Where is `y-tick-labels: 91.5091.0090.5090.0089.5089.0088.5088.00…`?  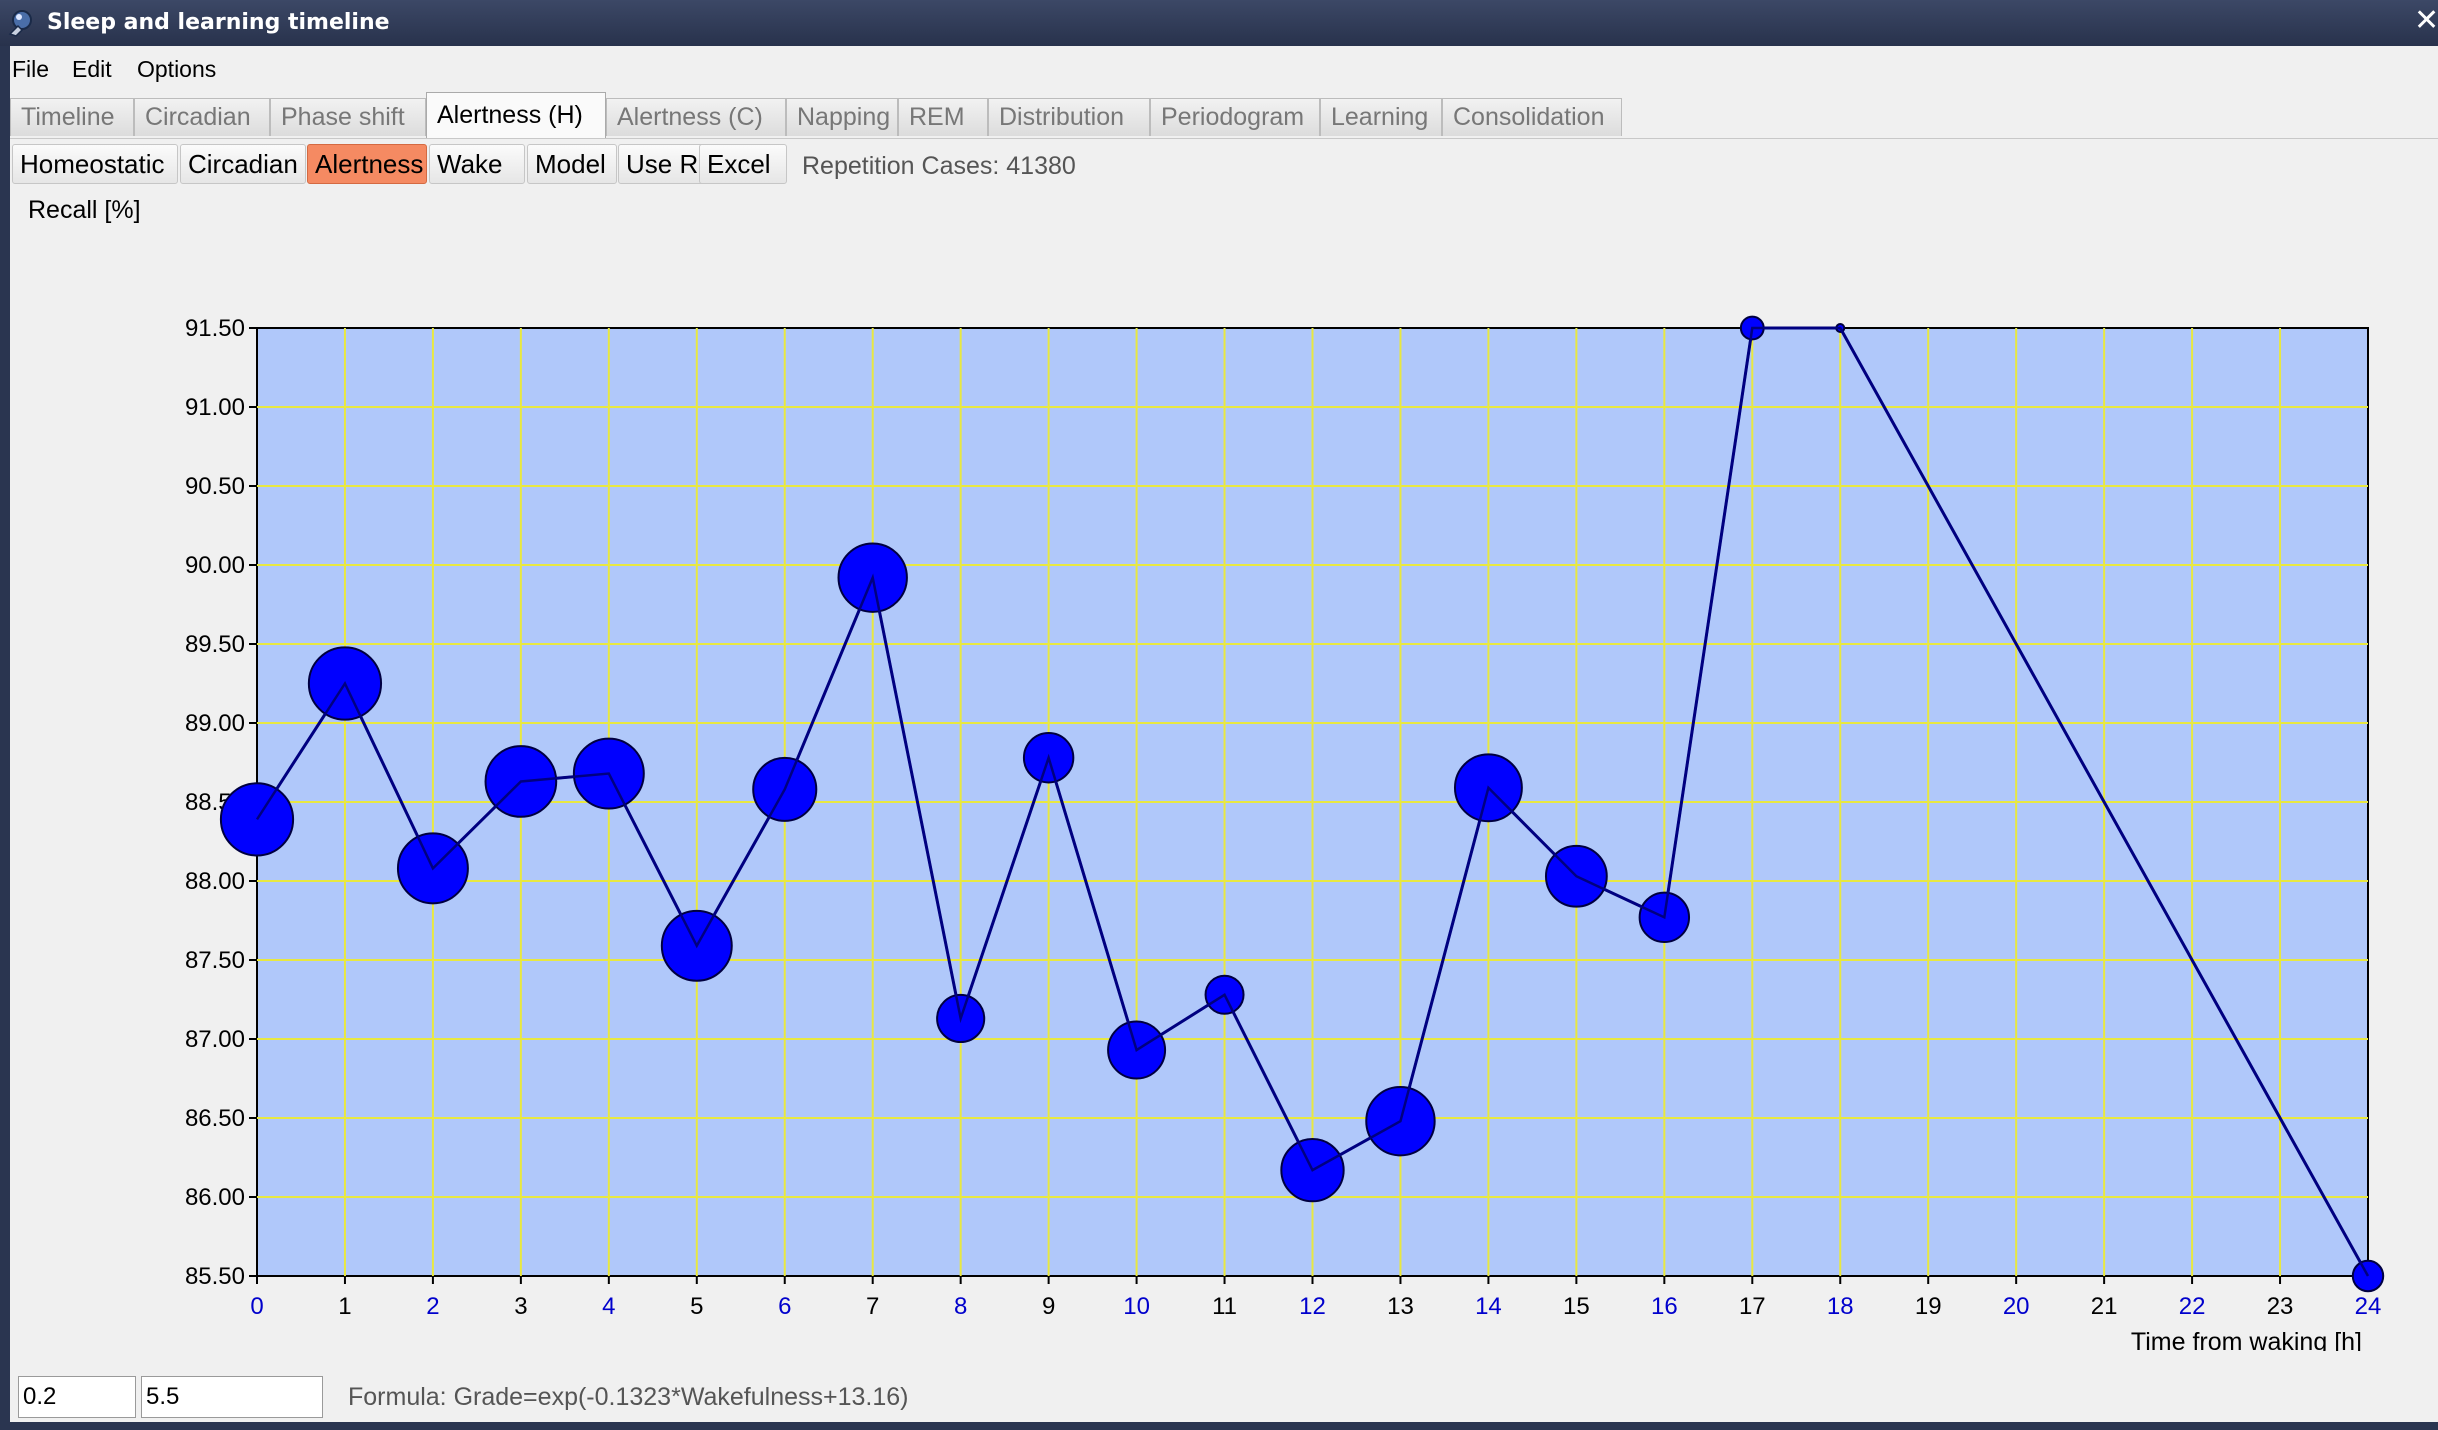
y-tick-labels: 91.5091.0090.5090.0089.5089.0088.5088.00… is located at coordinates (221, 802).